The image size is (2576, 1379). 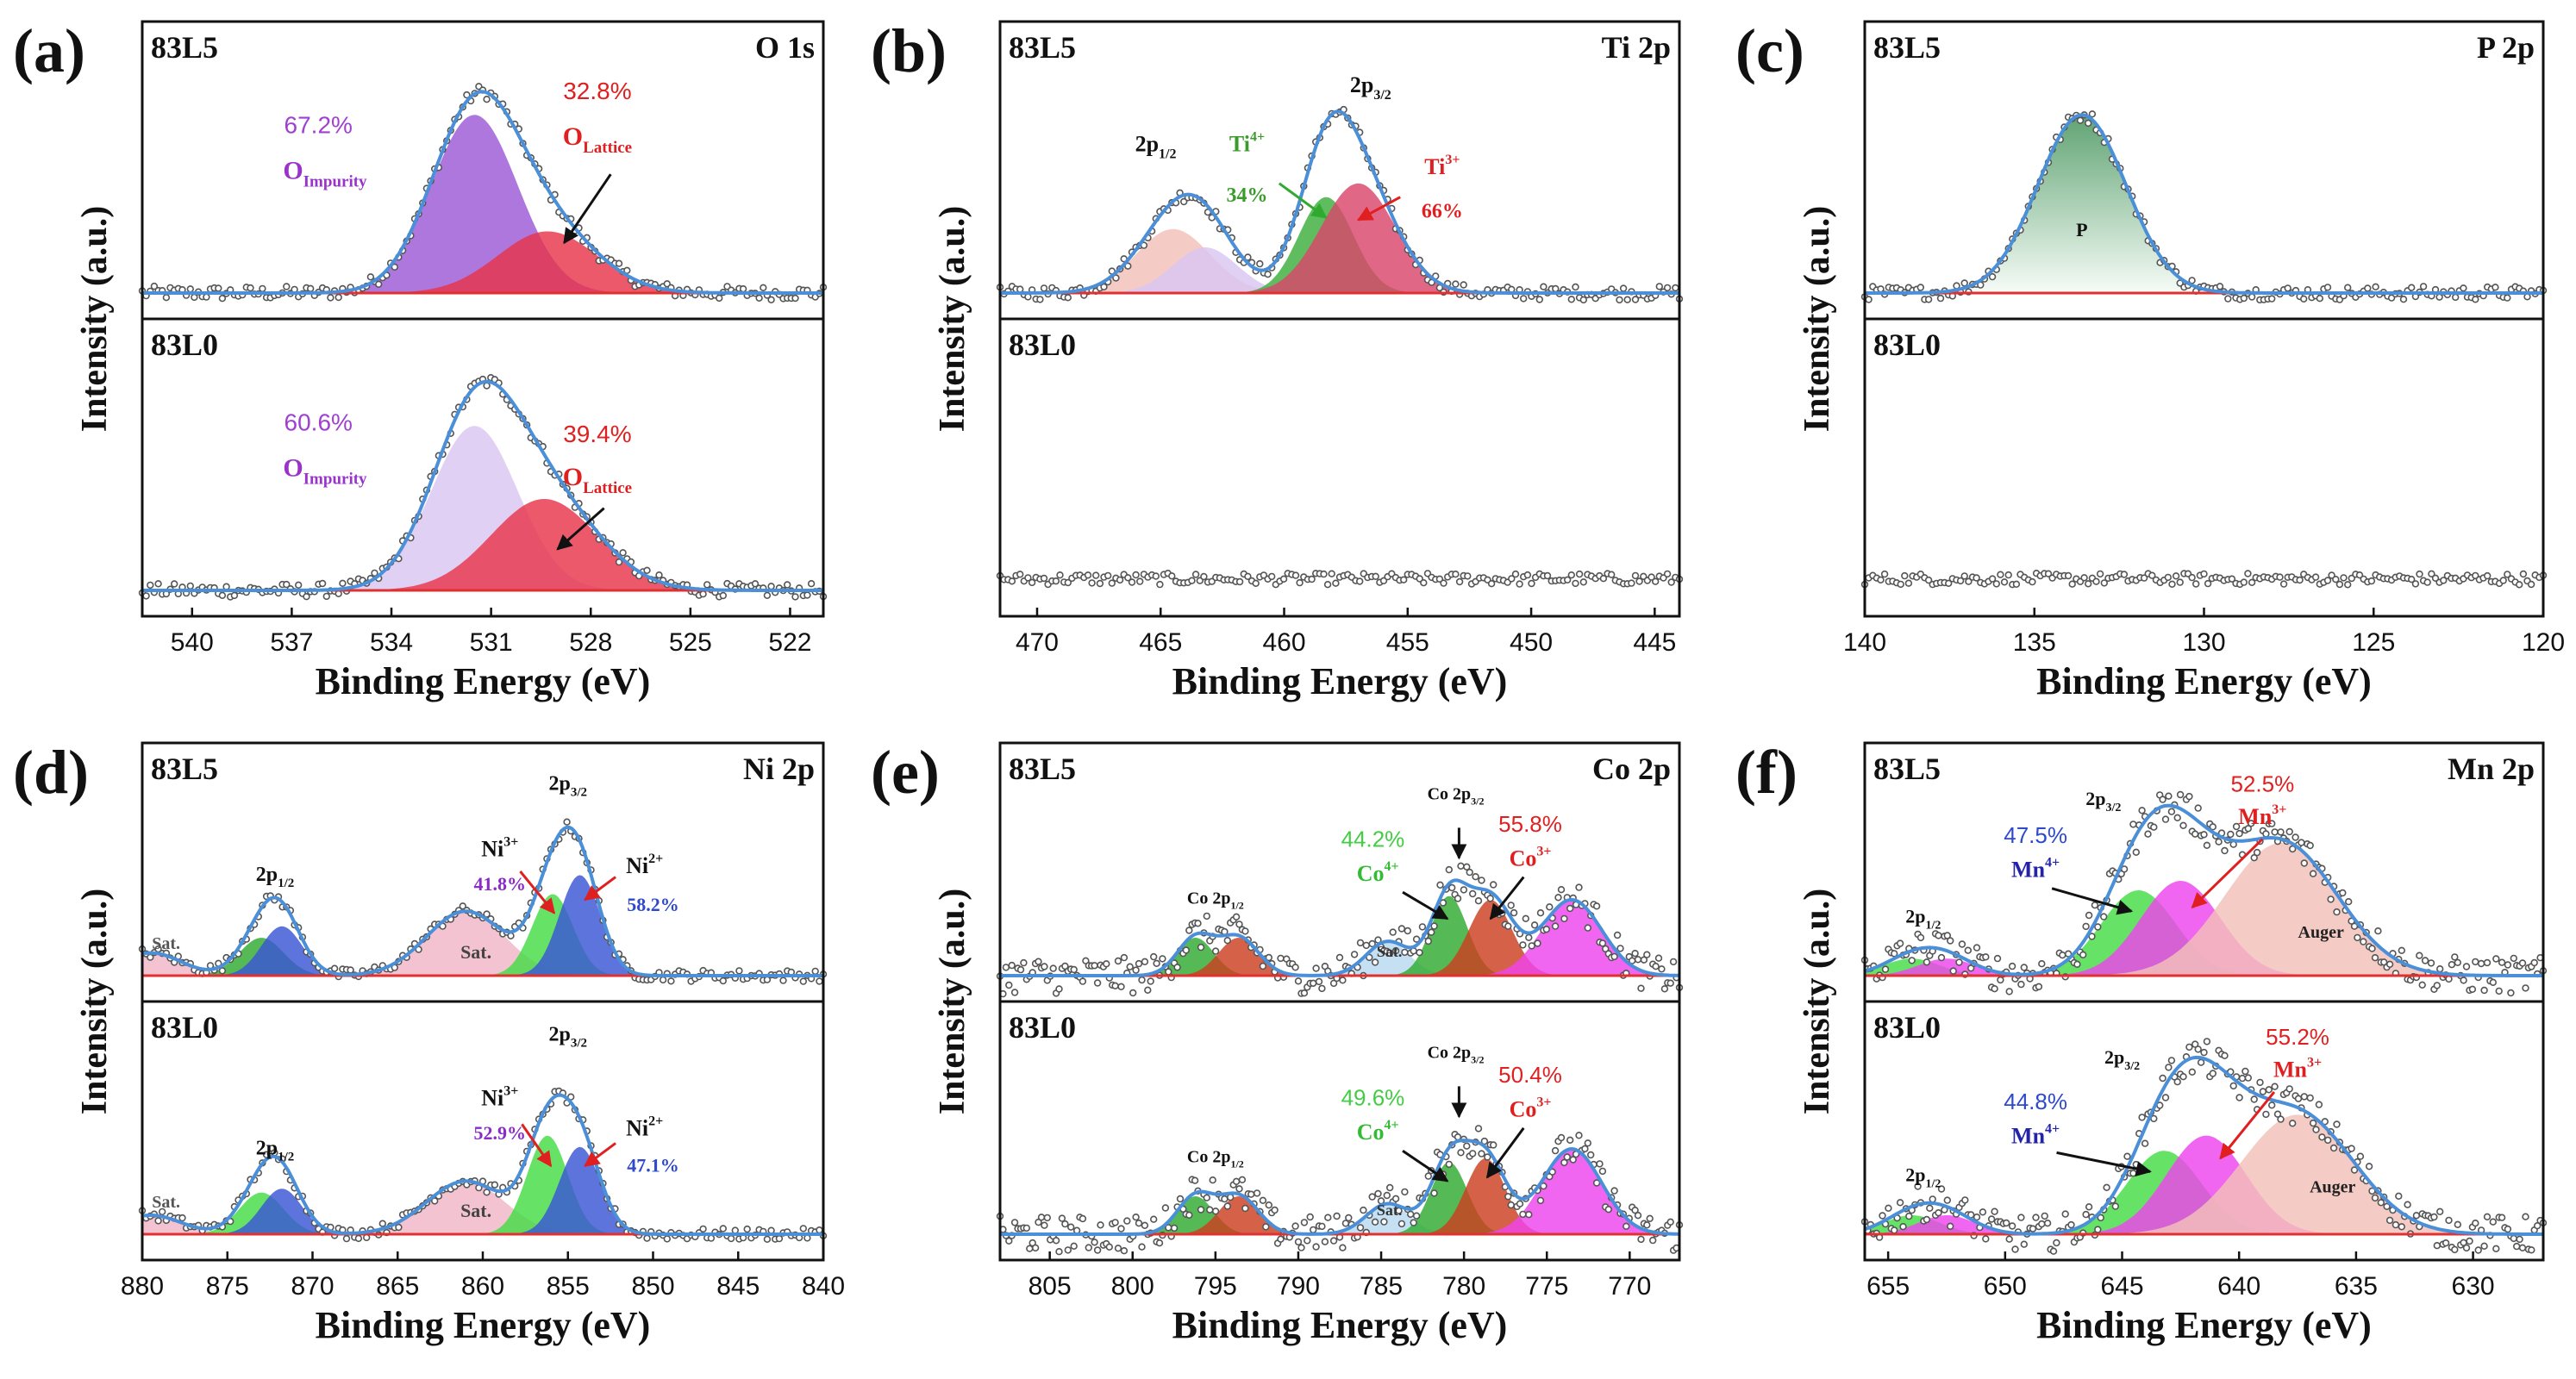 I want to click on sample-label: 83L0, so click(x=185, y=345).